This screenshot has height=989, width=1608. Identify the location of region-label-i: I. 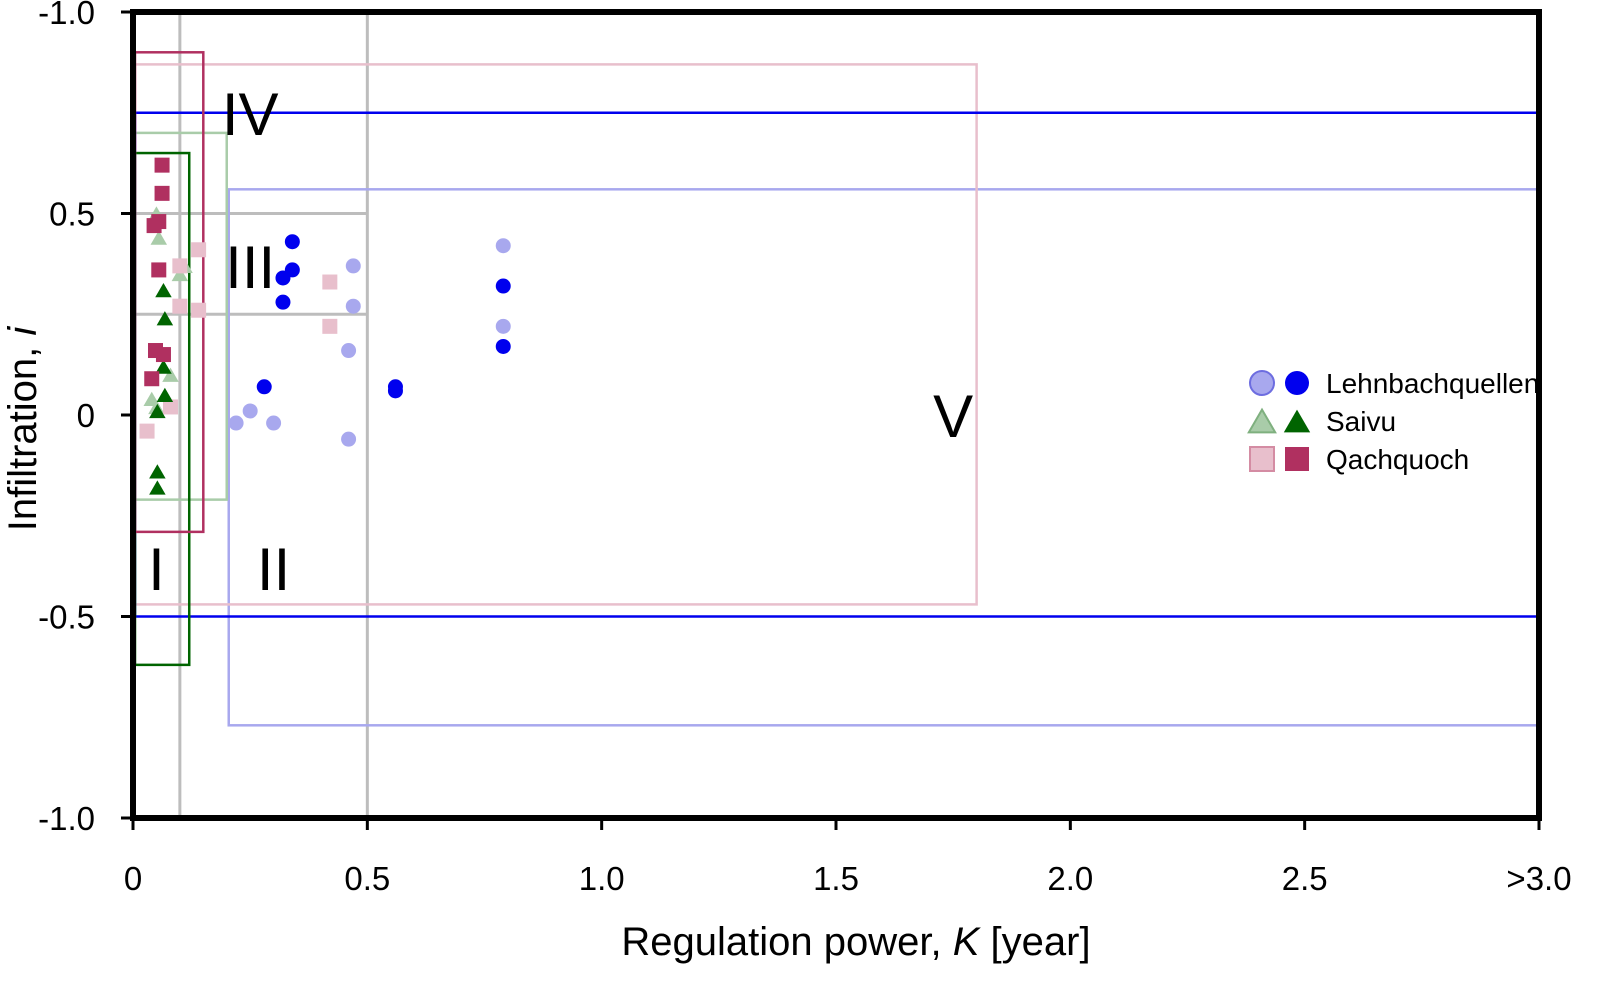
(156, 569).